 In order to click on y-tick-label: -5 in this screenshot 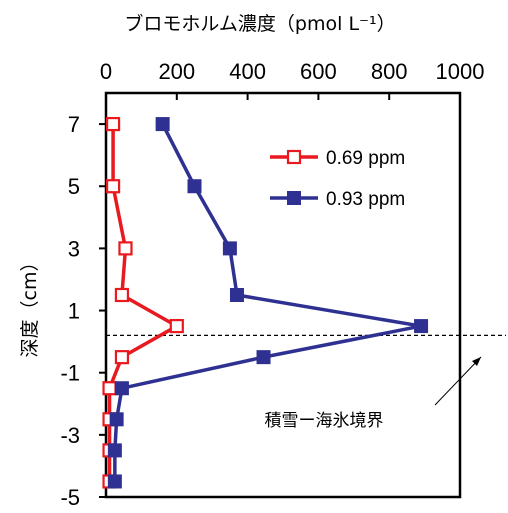, I will do `click(70, 497)`.